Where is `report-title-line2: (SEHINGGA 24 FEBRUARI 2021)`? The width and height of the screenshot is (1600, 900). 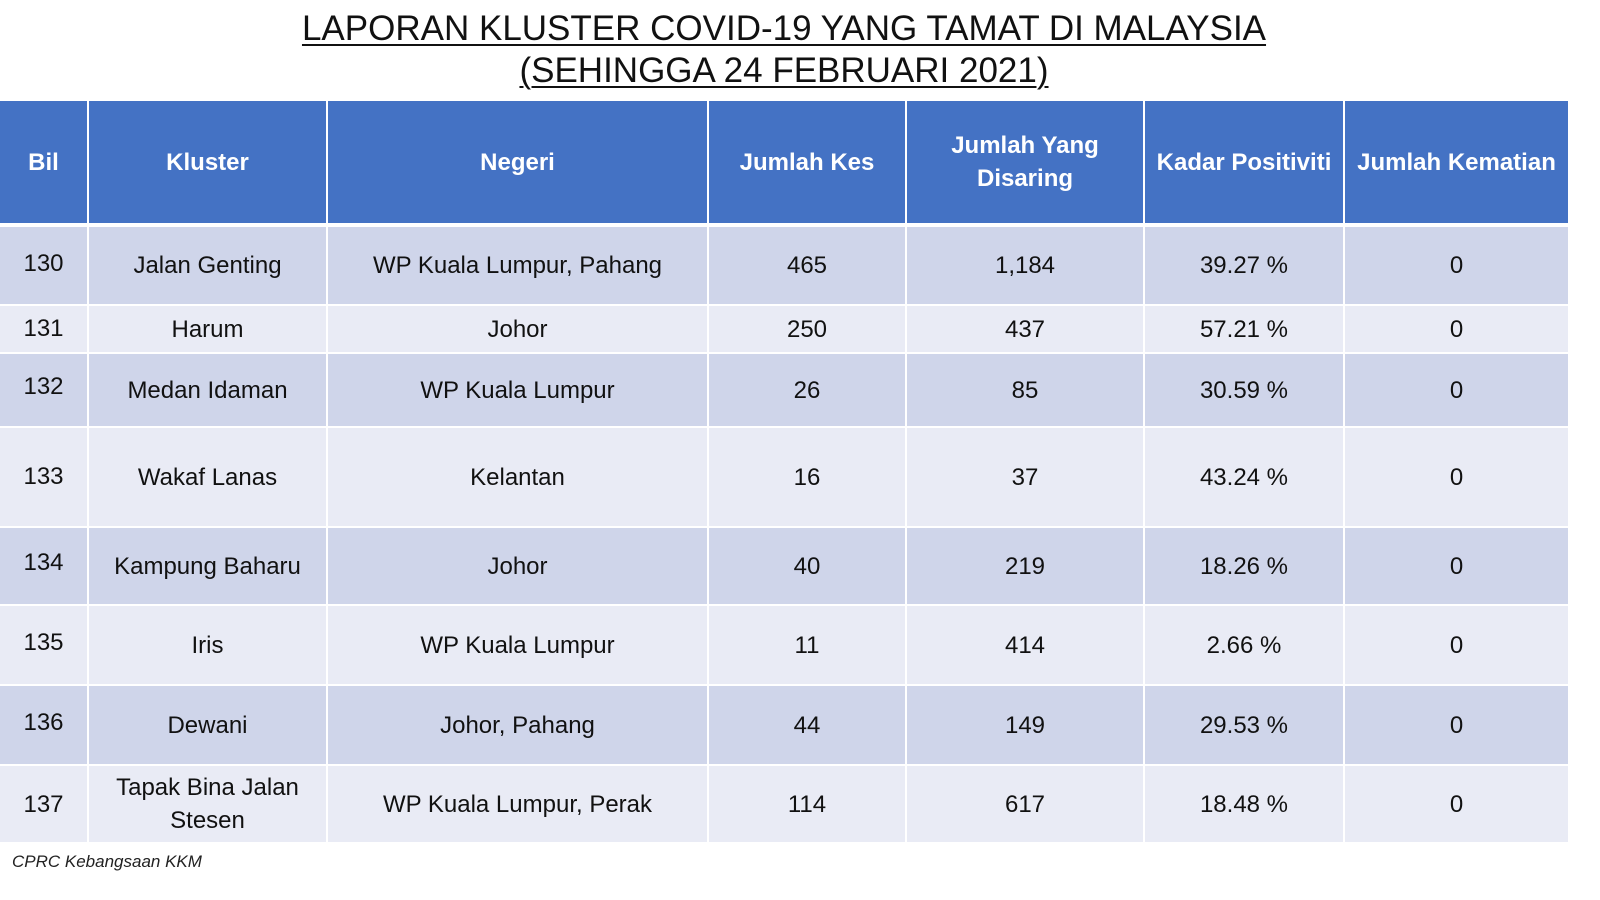
report-title-line2: (SEHINGGA 24 FEBRUARI 2021) is located at coordinates (784, 70).